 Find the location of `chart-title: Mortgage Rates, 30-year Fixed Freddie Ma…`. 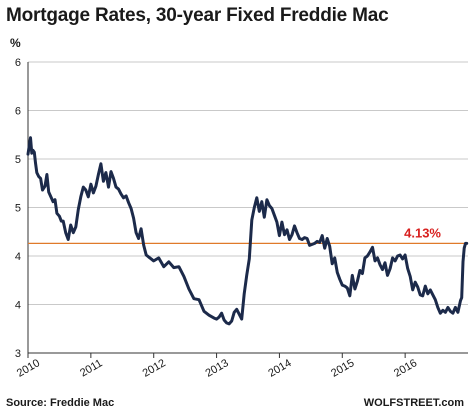

chart-title: Mortgage Rates, 30-year Fixed Freddie Ma… is located at coordinates (197, 15).